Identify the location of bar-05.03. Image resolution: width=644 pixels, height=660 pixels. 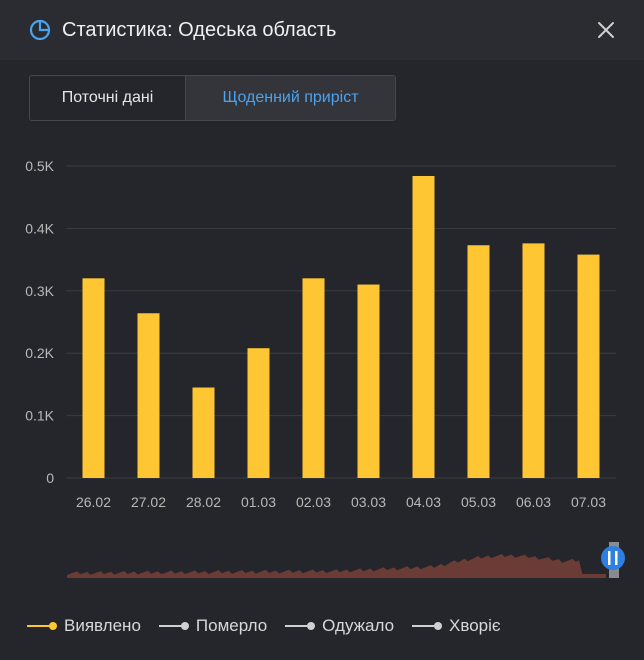
(478, 361).